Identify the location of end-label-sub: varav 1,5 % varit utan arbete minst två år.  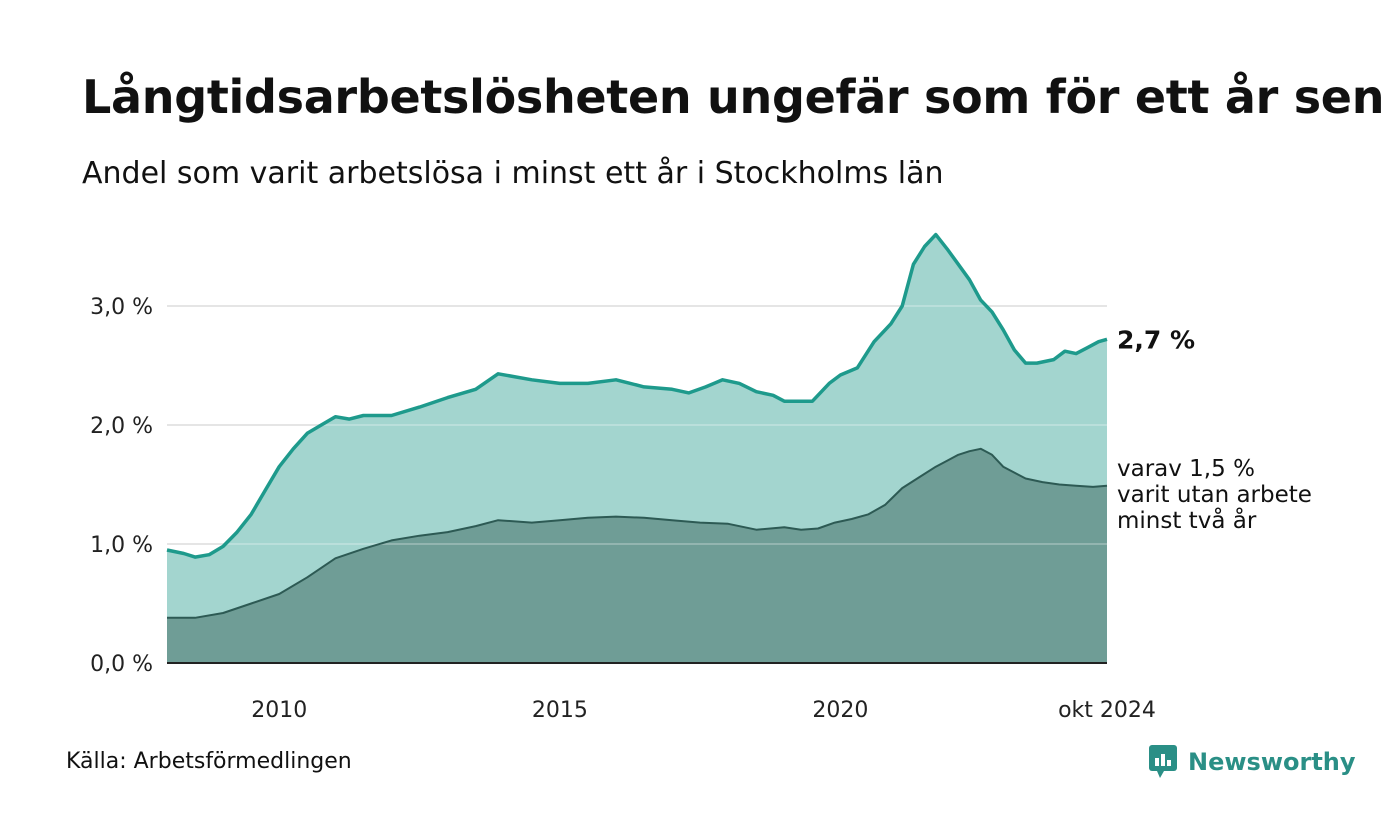
(1214, 495).